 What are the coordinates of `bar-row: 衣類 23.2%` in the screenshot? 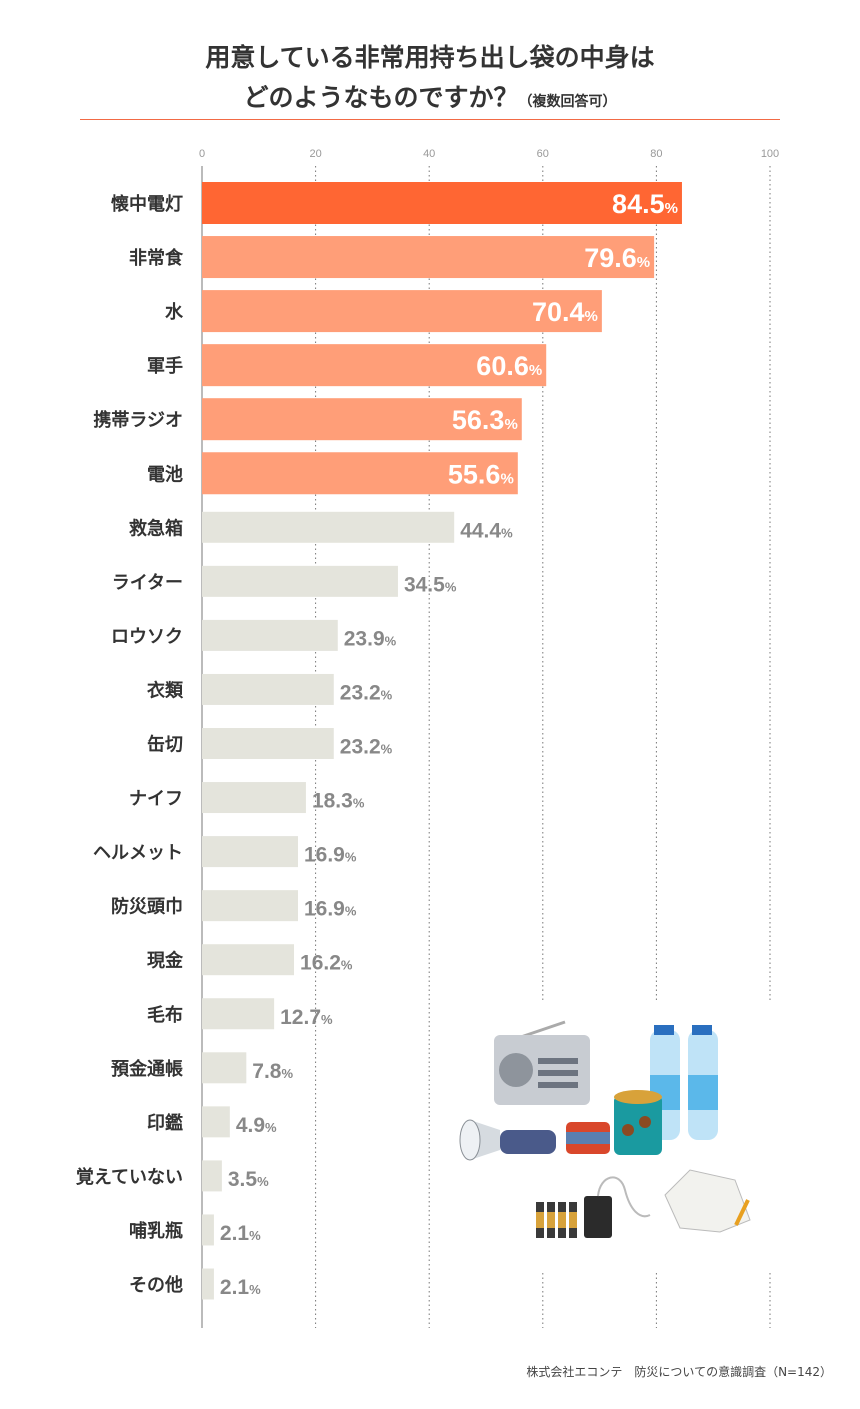 It's located at (270, 689).